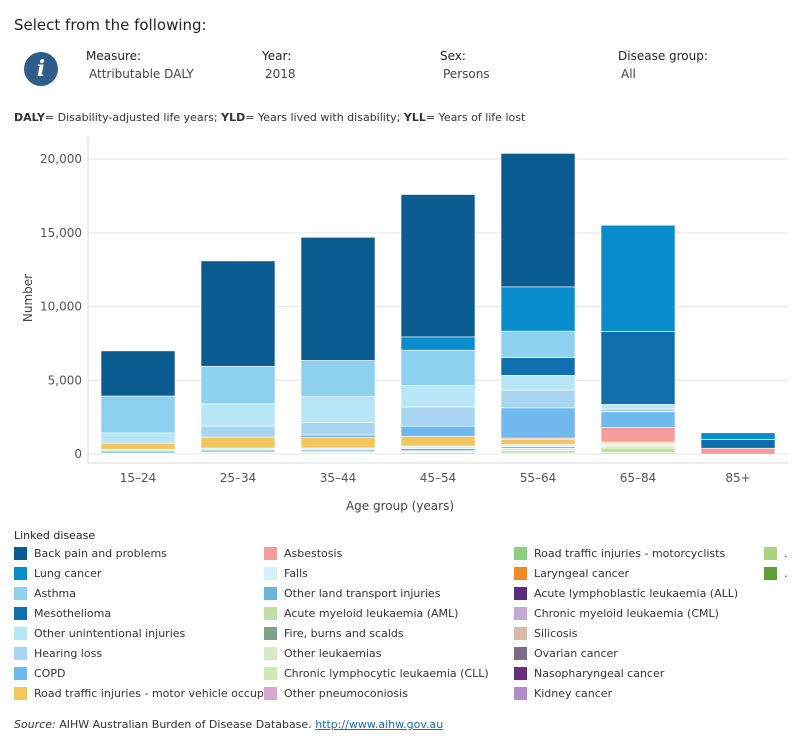 The width and height of the screenshot is (800, 750). I want to click on legend-item: Other unintentional injuries, so click(99, 633).